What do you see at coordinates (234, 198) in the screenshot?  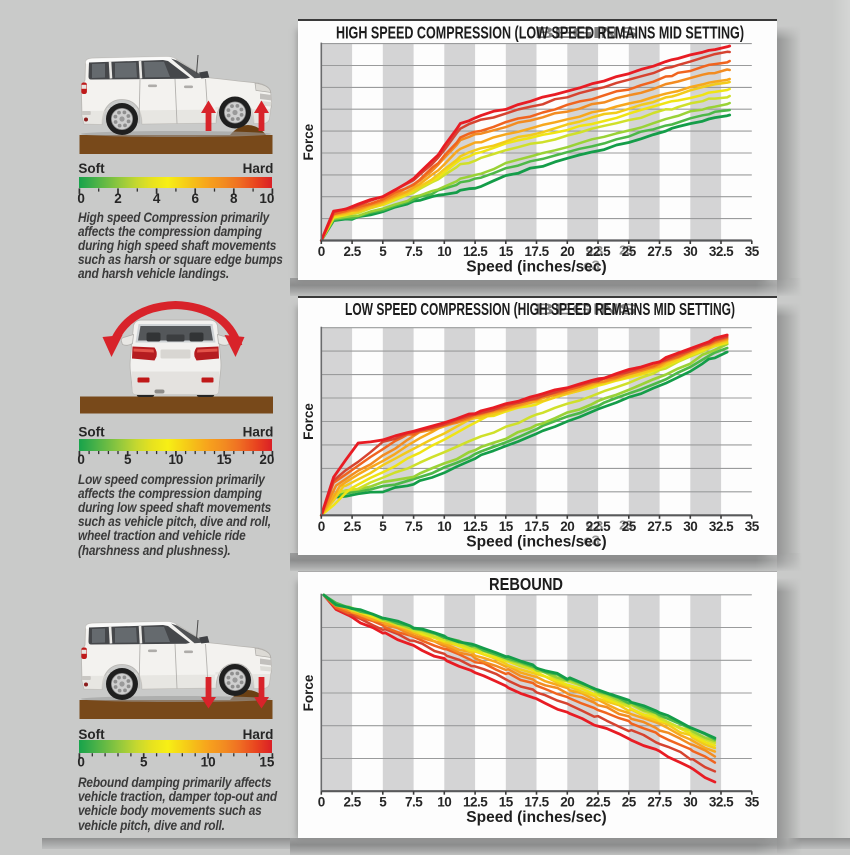 I see `svg-text: 8` at bounding box center [234, 198].